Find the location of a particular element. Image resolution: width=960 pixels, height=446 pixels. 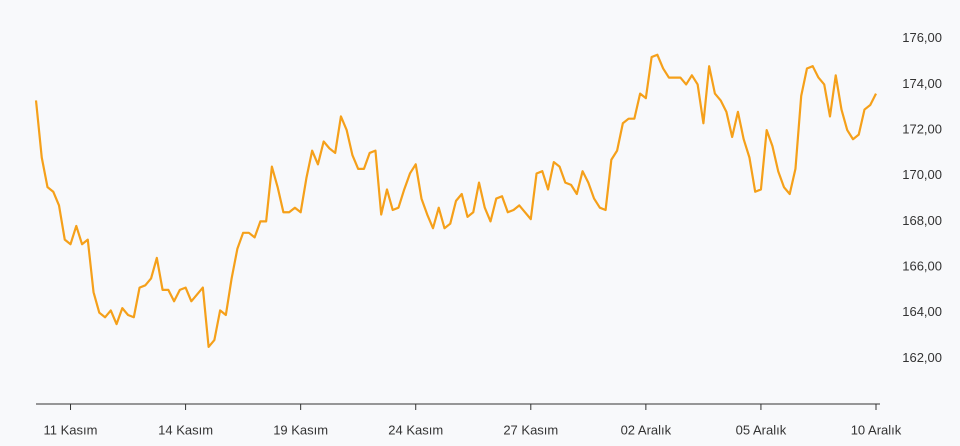

y-tick-label: 172,00 is located at coordinates (922, 129).